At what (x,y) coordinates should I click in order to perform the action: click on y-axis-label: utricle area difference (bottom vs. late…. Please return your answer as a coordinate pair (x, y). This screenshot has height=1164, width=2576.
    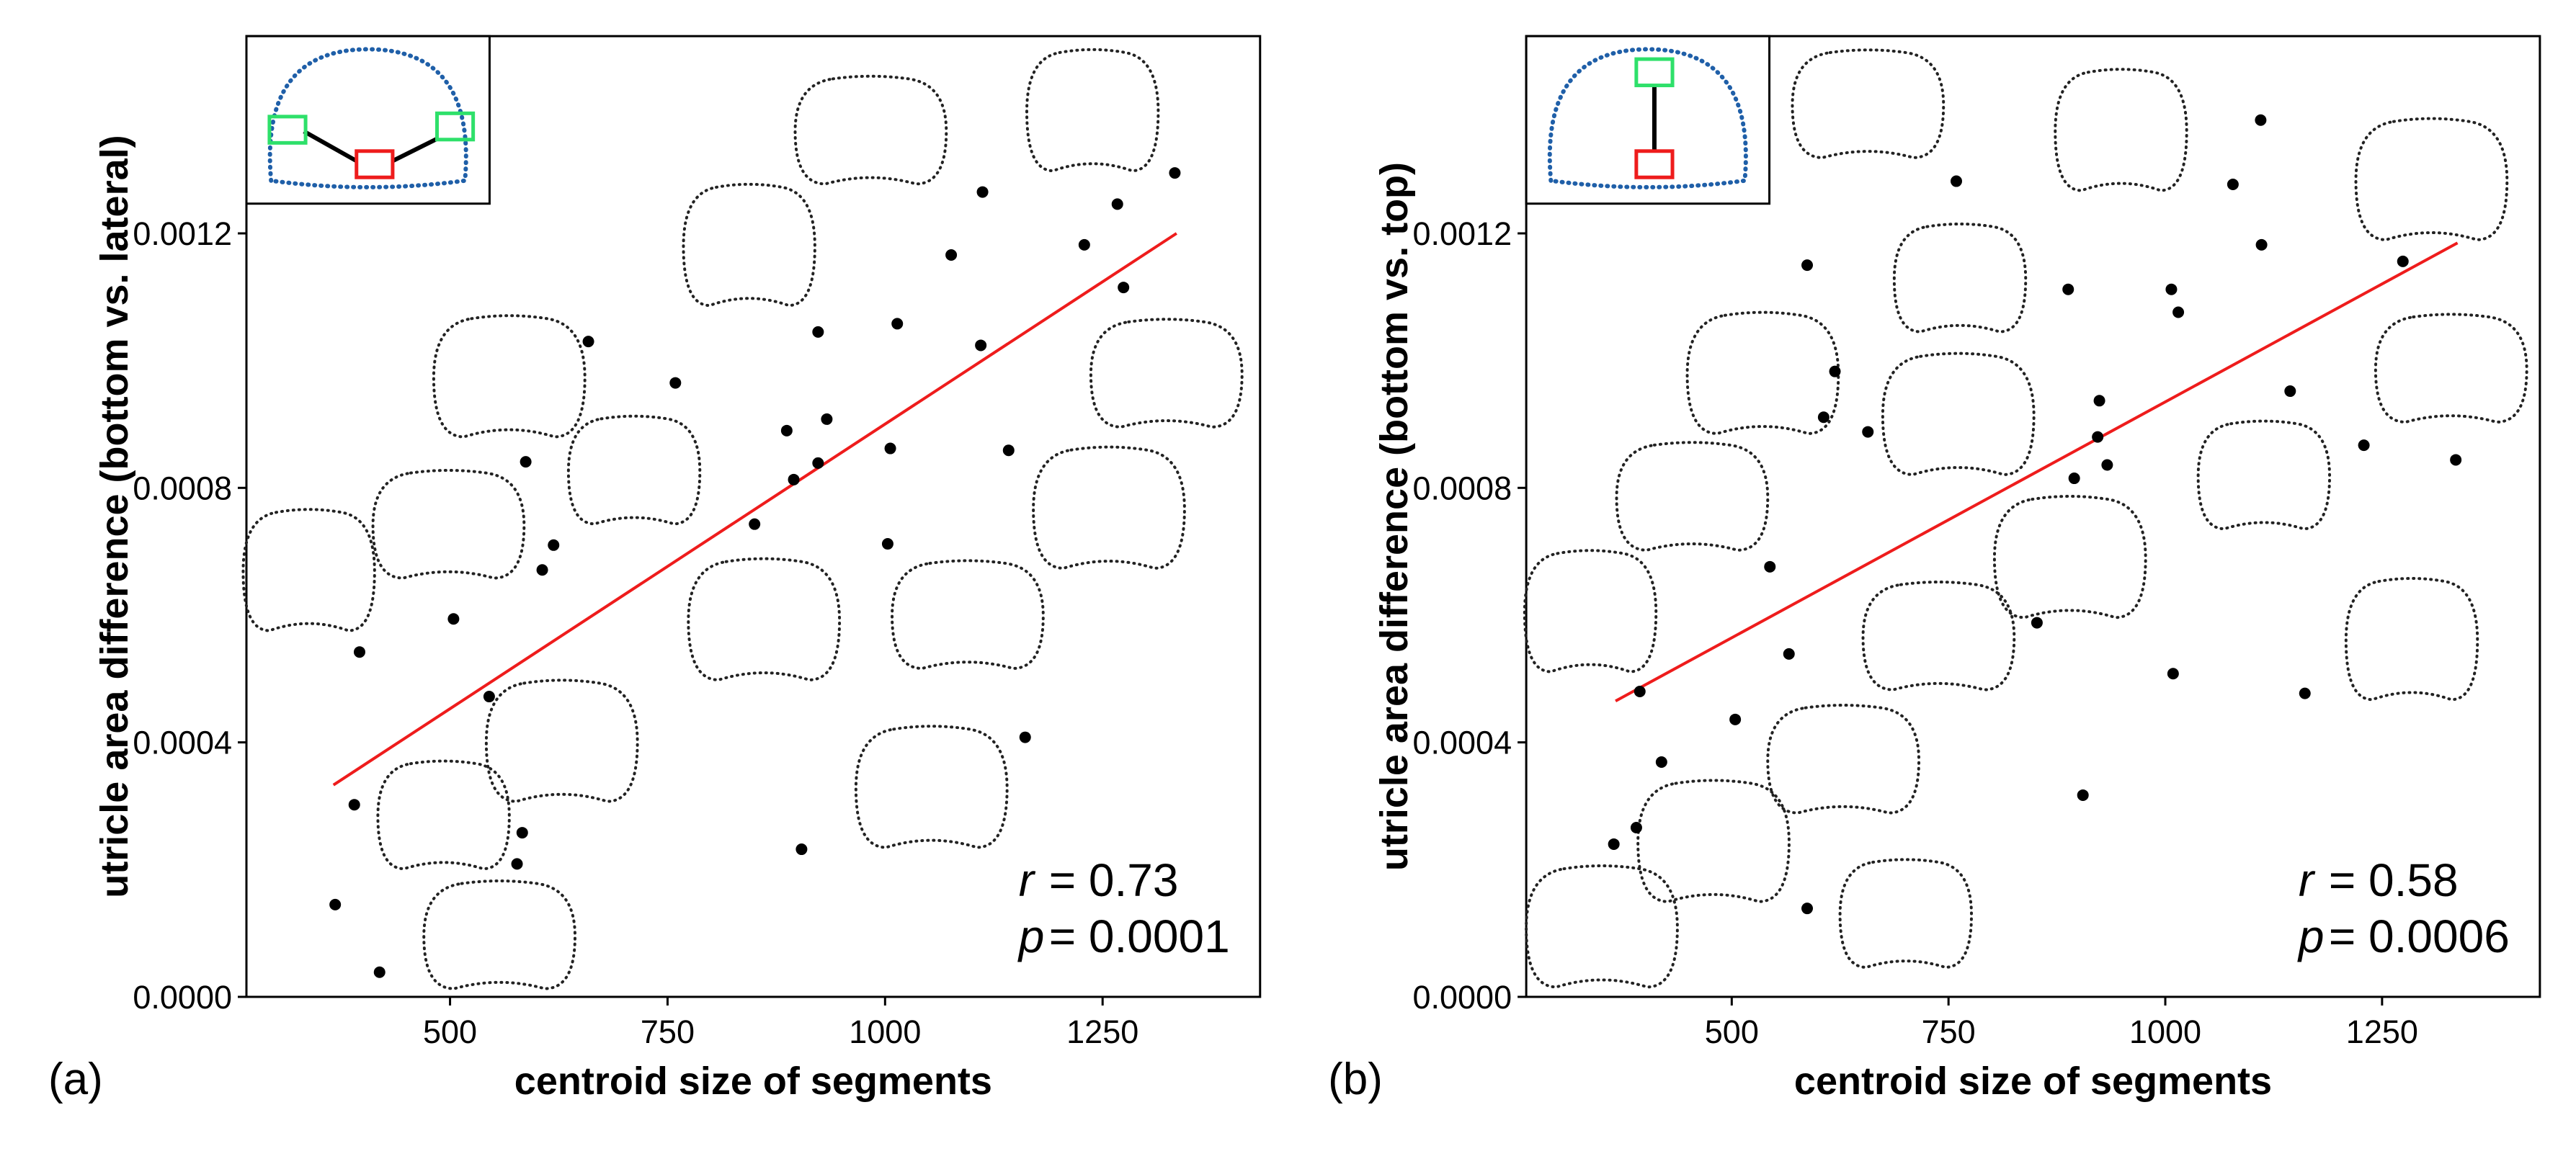
    Looking at the image, I should click on (114, 516).